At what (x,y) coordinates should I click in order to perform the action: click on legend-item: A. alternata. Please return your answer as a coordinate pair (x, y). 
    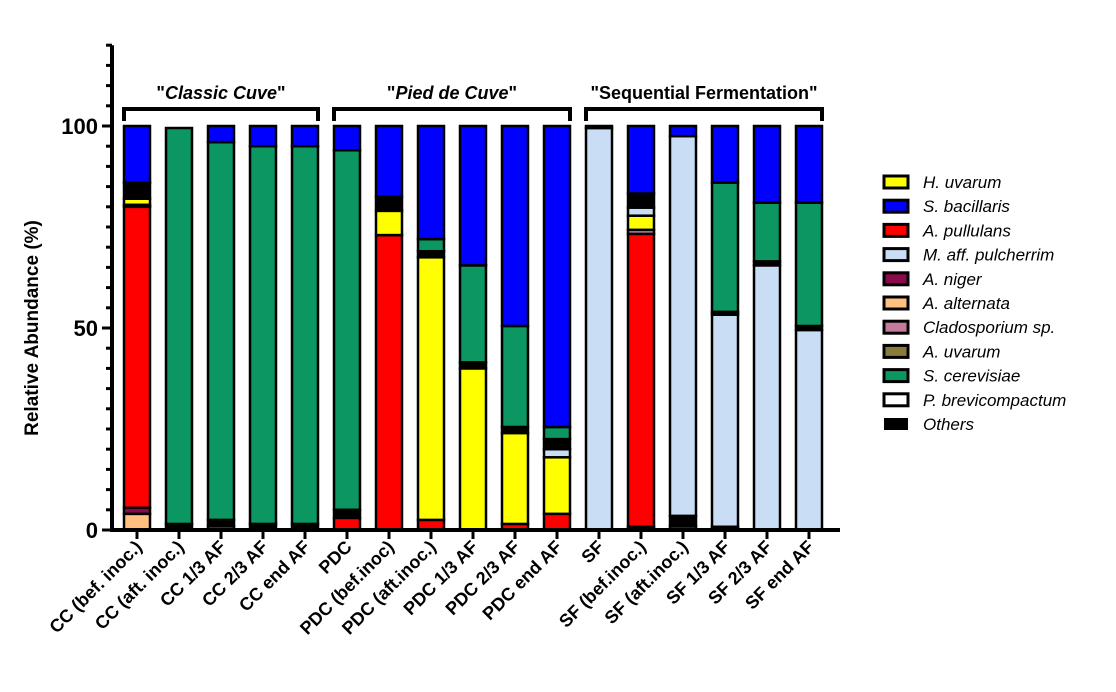
    Looking at the image, I should click on (946, 303).